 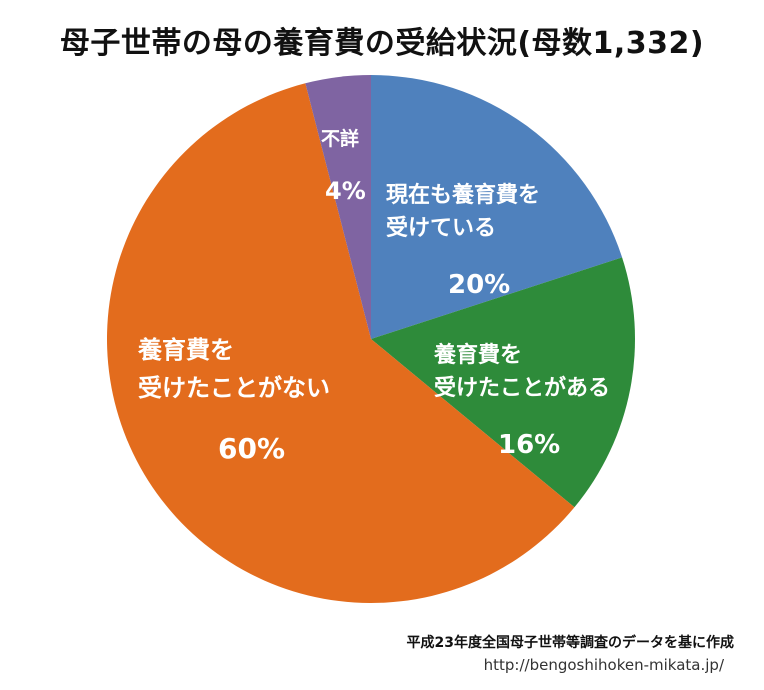 I want to click on slice-percent: 20%, so click(x=479, y=285).